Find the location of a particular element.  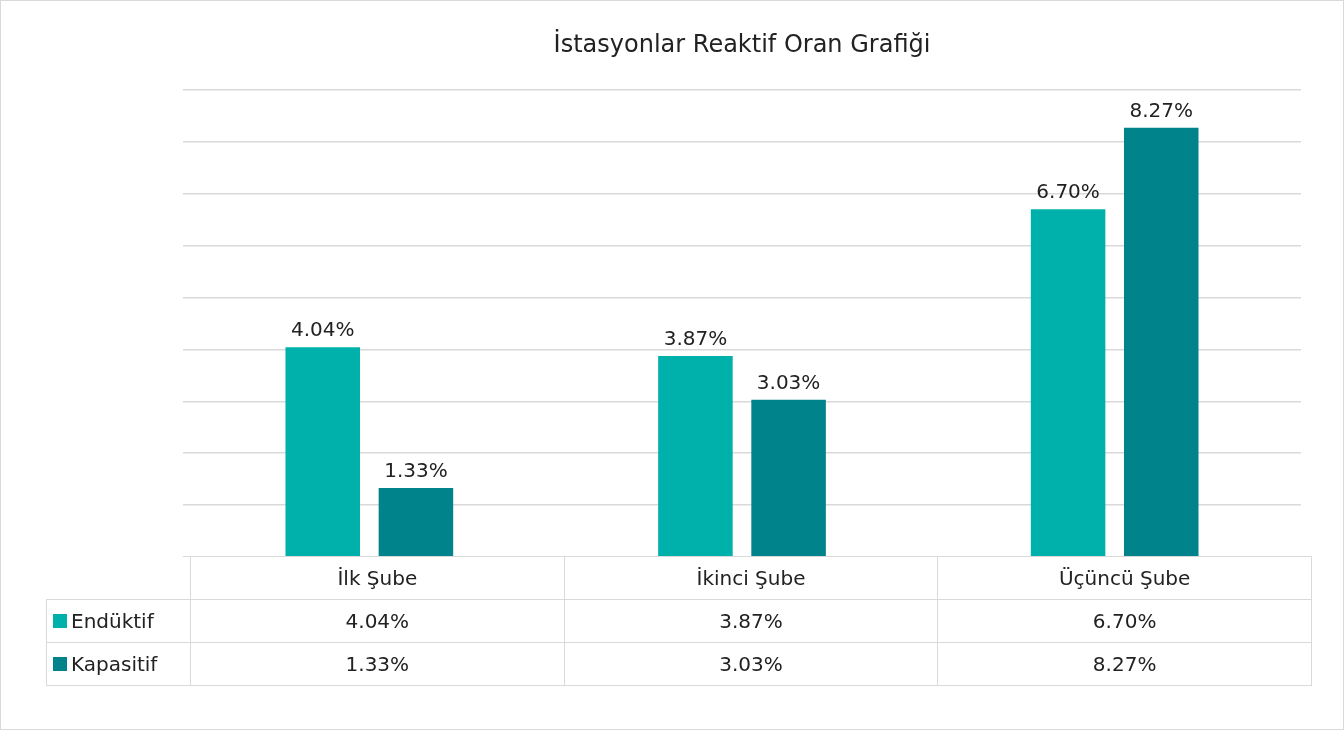

text: 4.04% is located at coordinates (322, 329).